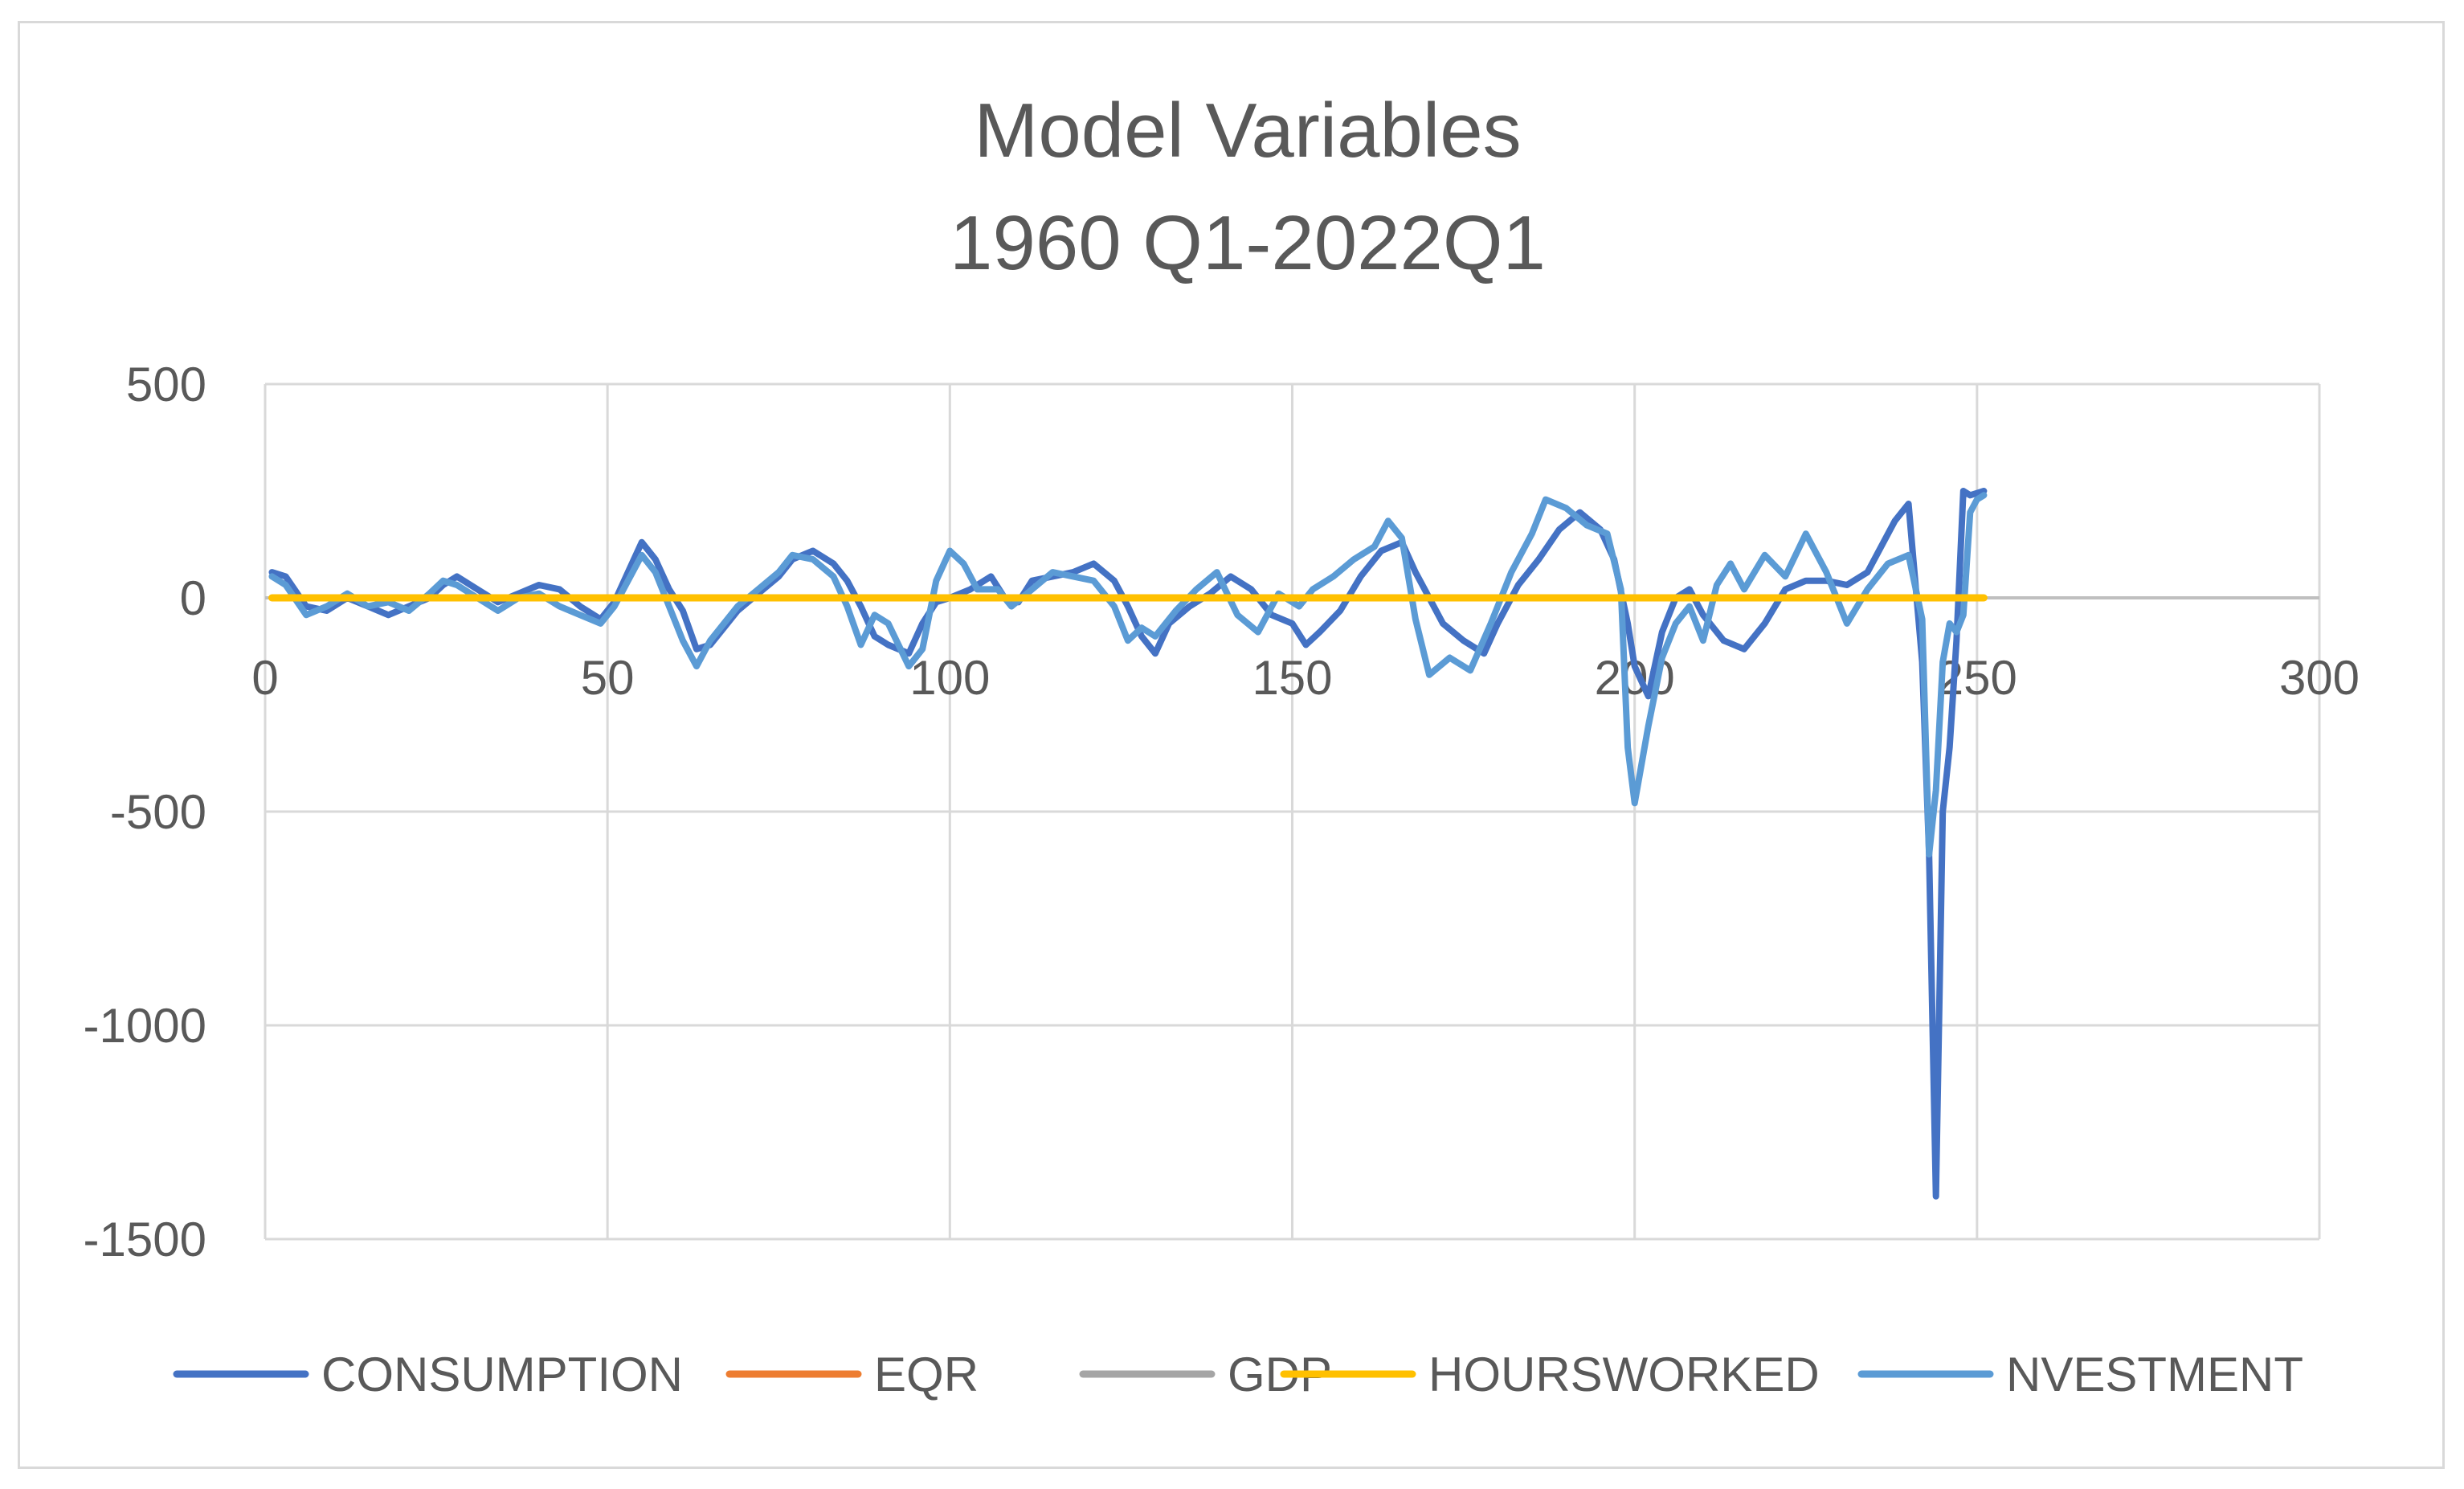 This screenshot has height=1489, width=2464. What do you see at coordinates (2319, 678) in the screenshot?
I see `x-tick-label: 300` at bounding box center [2319, 678].